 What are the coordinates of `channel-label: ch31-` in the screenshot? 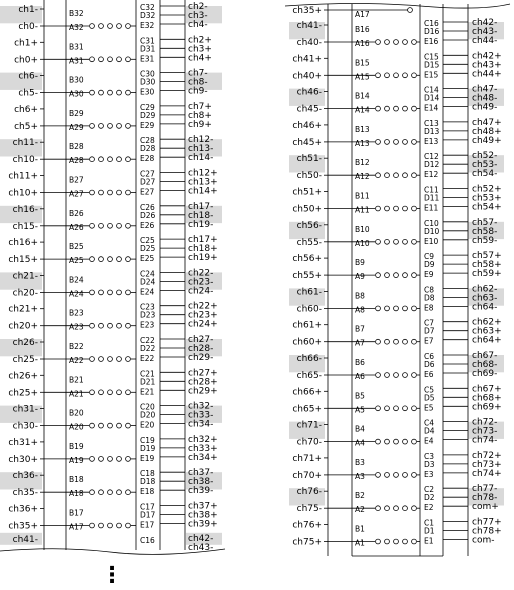 It's located at (25, 410).